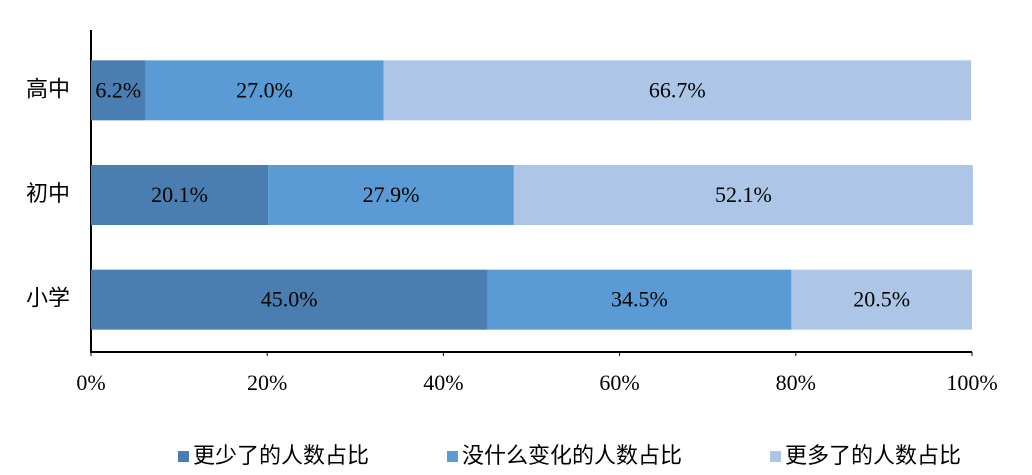 The image size is (1032, 475). I want to click on x-tick-label: 20%, so click(267, 382).